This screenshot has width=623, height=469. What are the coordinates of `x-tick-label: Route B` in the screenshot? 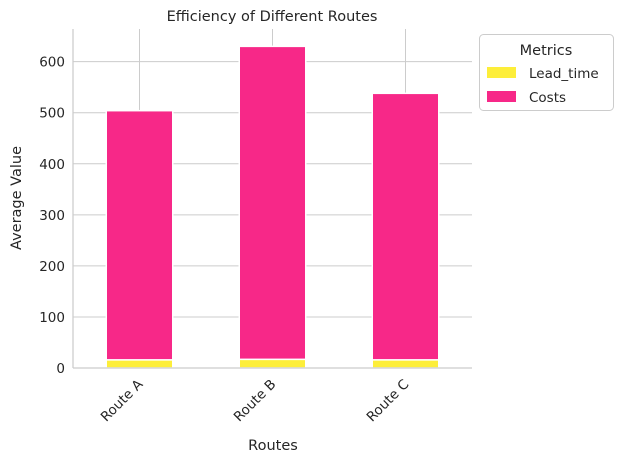 It's located at (255, 401).